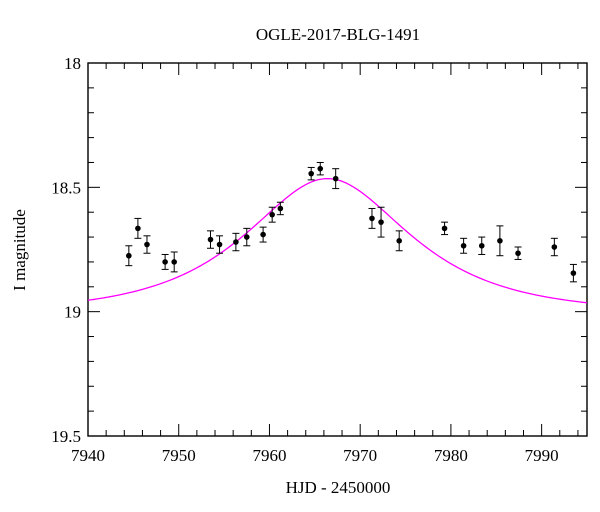 This screenshot has height=512, width=600. I want to click on y-tick-label: 18.5, so click(66, 187).